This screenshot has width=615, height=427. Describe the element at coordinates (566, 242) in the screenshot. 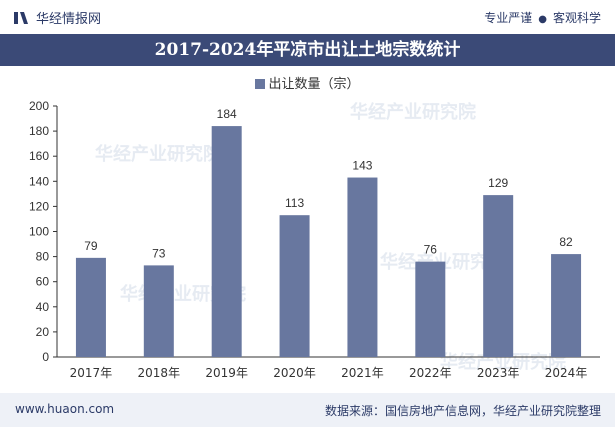

I see `data-label: 82` at that location.